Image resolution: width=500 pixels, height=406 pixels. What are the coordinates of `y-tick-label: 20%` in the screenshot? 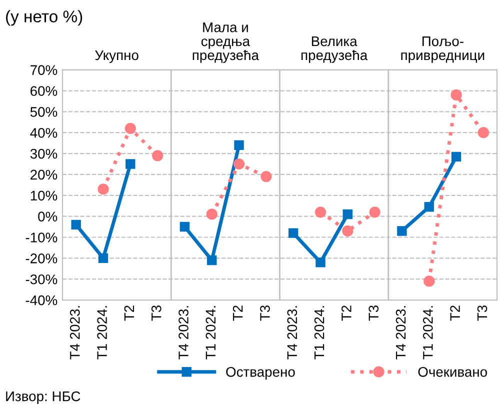 It's located at (44, 175).